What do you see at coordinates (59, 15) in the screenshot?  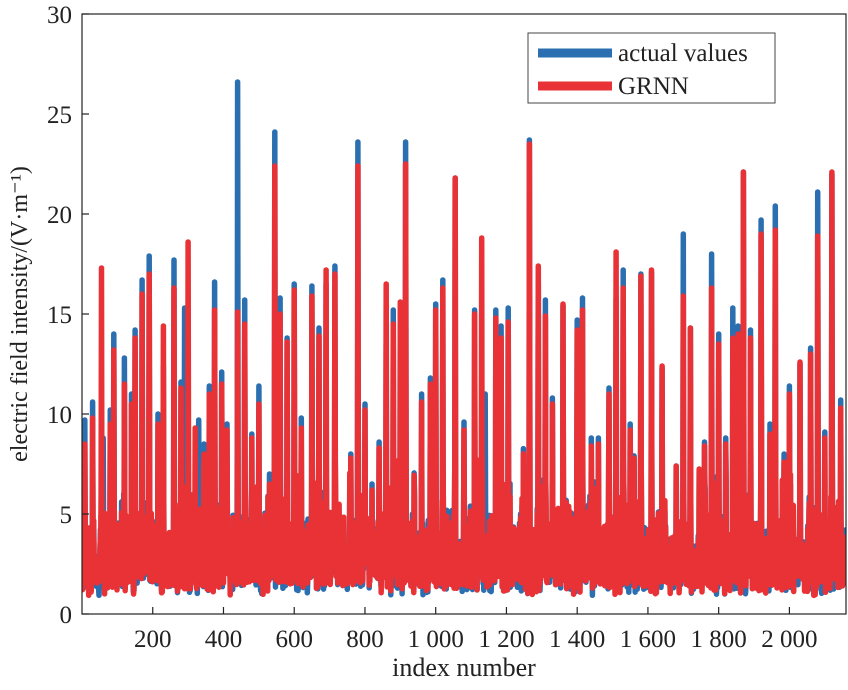 I see `y-tick-label: 30` at bounding box center [59, 15].